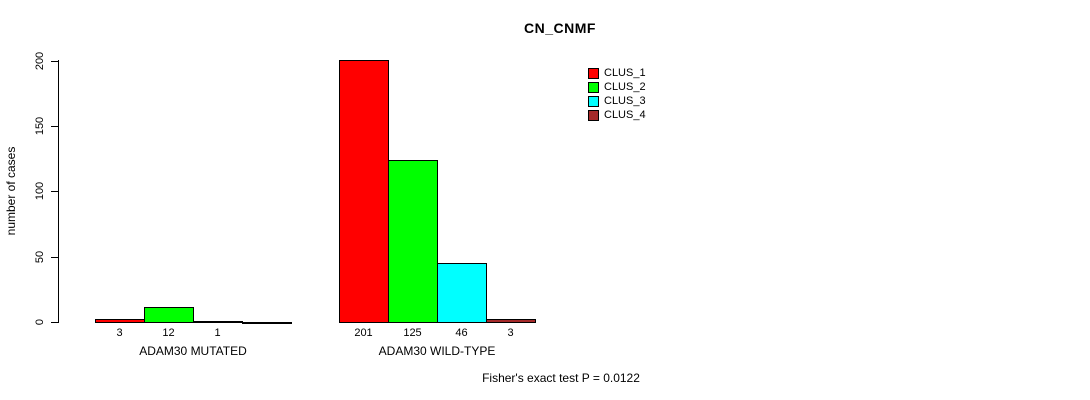 The width and height of the screenshot is (1090, 400). What do you see at coordinates (217, 333) in the screenshot?
I see `bar-value-label: 1` at bounding box center [217, 333].